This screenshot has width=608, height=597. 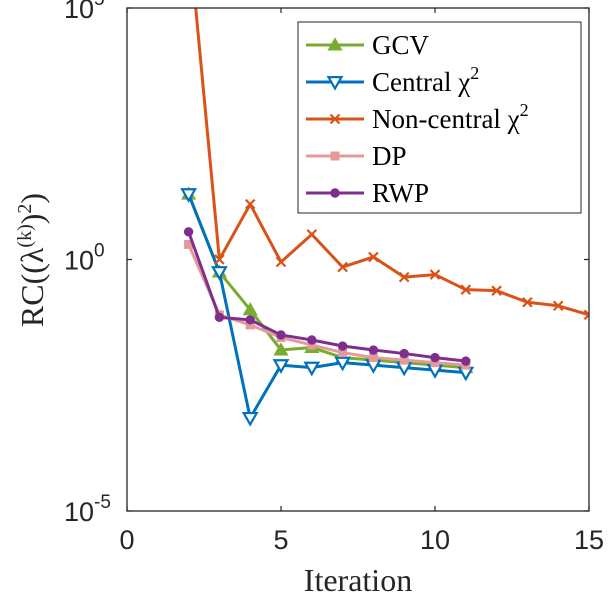 I want to click on legend-label-superscript-central-2: 2, so click(x=474, y=73).